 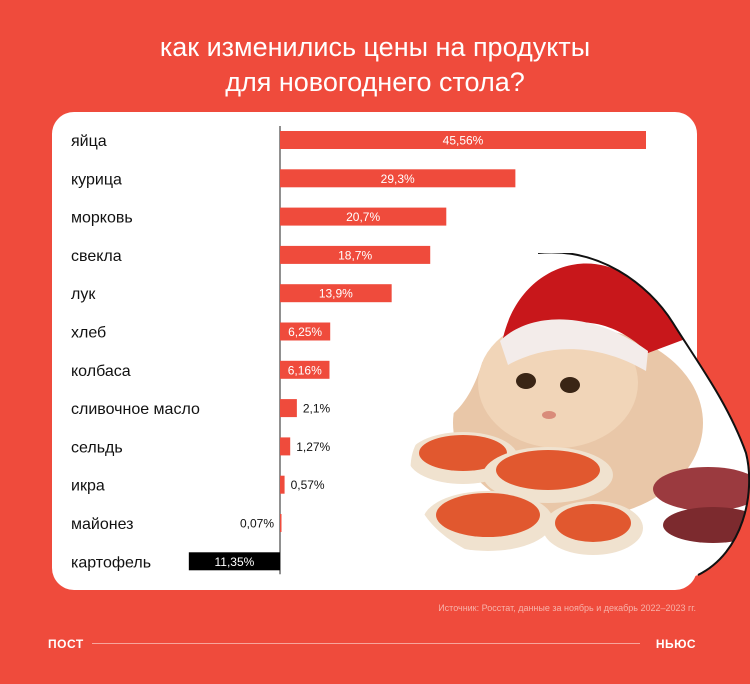 What do you see at coordinates (66, 644) in the screenshot?
I see `brand-left: ПОСТ` at bounding box center [66, 644].